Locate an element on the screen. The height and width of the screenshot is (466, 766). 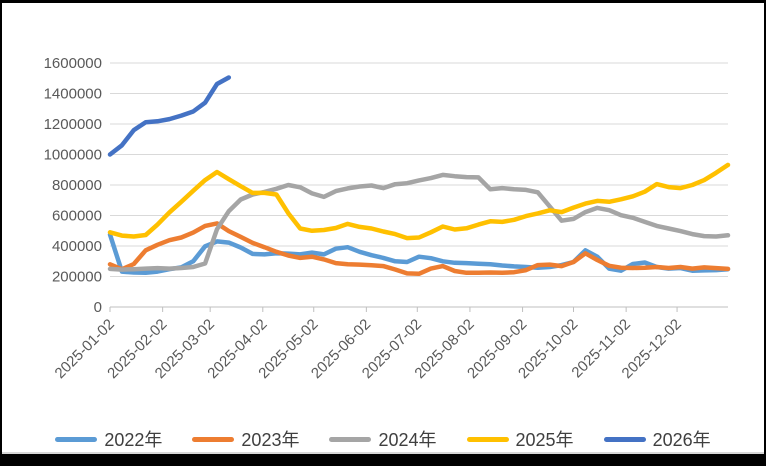
y-axis-tick-label: 600000 is located at coordinates (77, 216).